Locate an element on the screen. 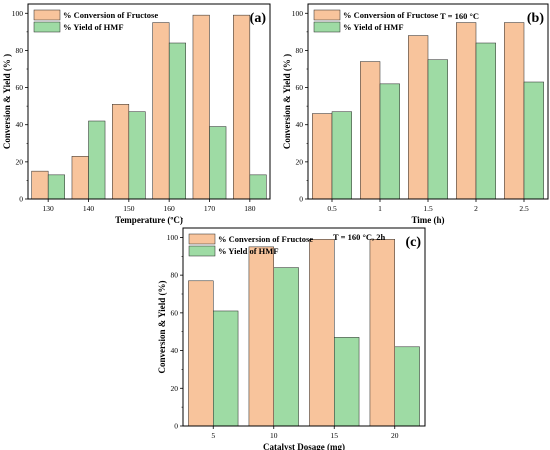  y-axis-label: Conversion & Yield (%) is located at coordinates (162, 326).